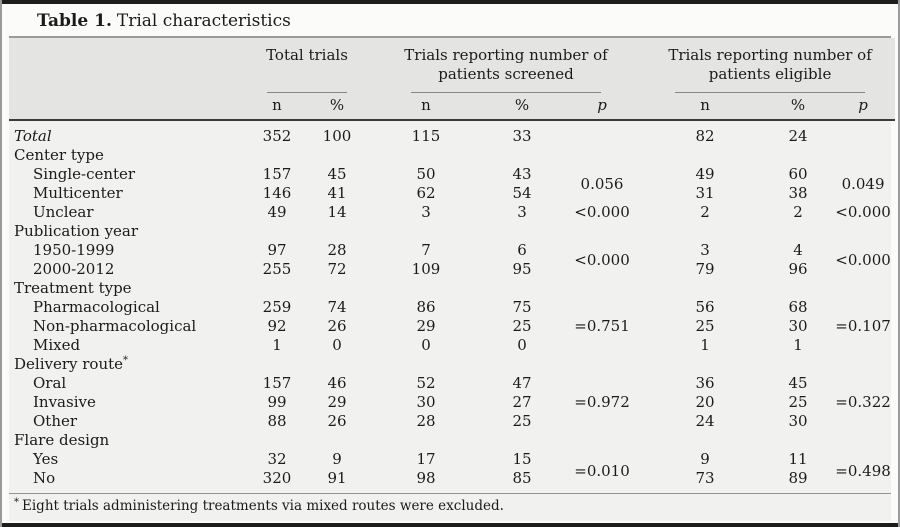  Describe the element at coordinates (452, 440) in the screenshot. I see `section-header-row: Flare design` at that location.